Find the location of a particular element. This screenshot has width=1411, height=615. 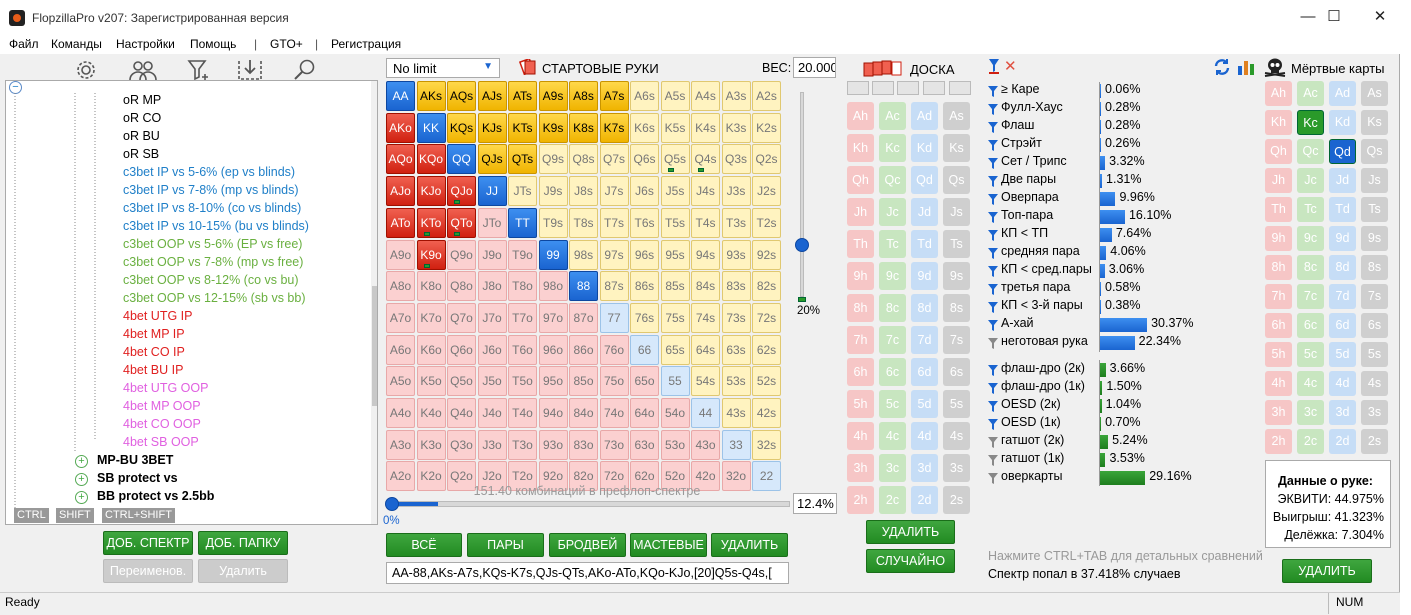

filter-icon is located at coordinates (994, 66).